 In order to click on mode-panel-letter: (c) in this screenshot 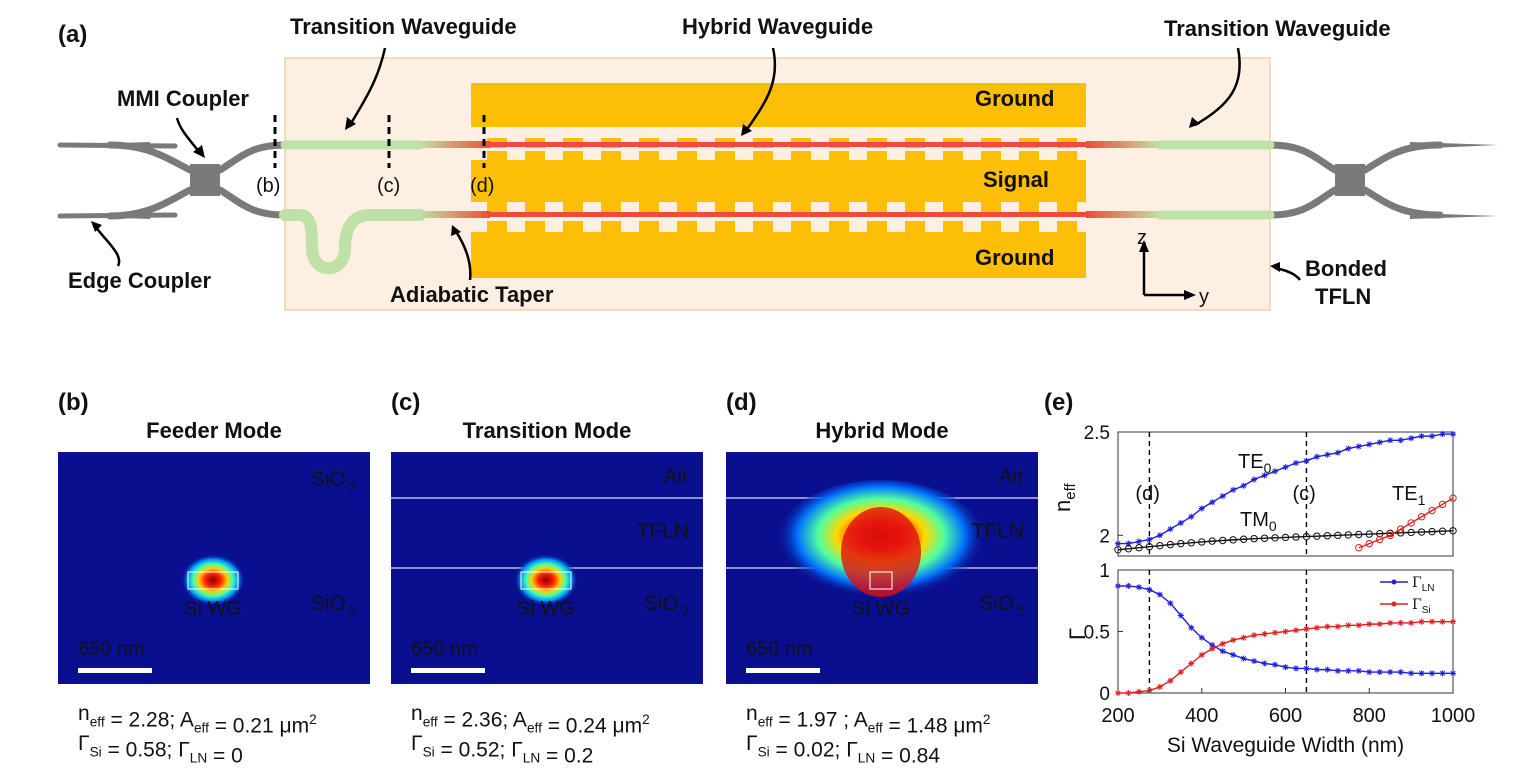, I will do `click(405, 402)`.